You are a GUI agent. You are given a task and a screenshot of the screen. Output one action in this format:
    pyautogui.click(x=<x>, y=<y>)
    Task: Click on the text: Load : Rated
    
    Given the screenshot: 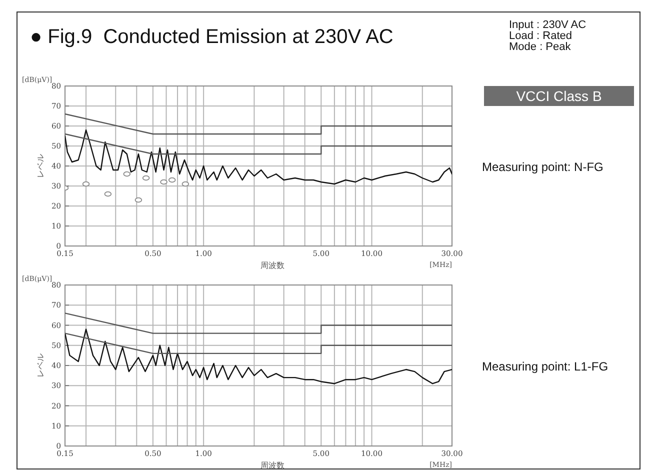 What is the action you would take?
    pyautogui.click(x=540, y=36)
    